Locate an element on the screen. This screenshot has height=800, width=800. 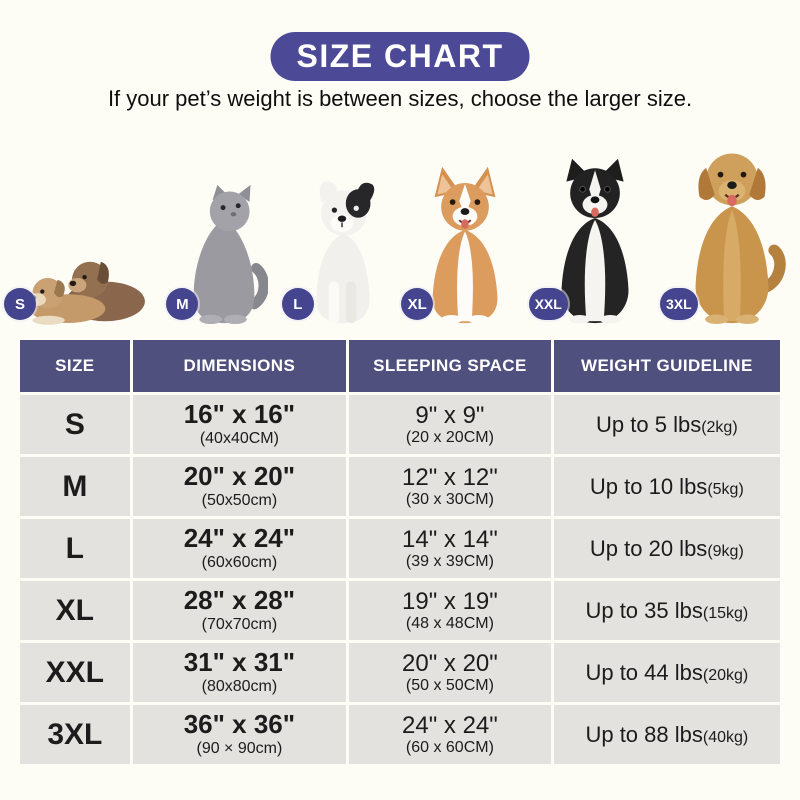
weight-kg: (5kg) is located at coordinates (725, 489).